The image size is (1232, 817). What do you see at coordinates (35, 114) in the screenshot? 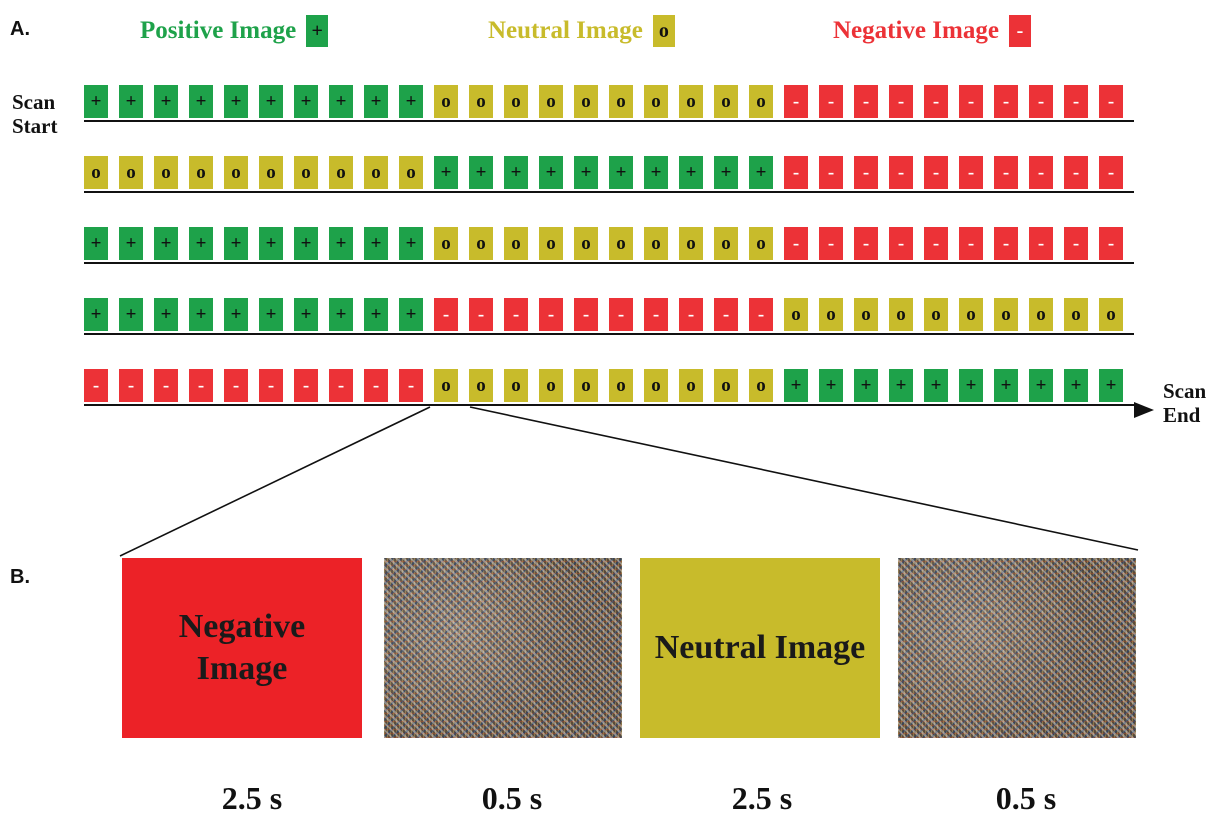
I see `scan-start-label: Scan Start` at bounding box center [35, 114].